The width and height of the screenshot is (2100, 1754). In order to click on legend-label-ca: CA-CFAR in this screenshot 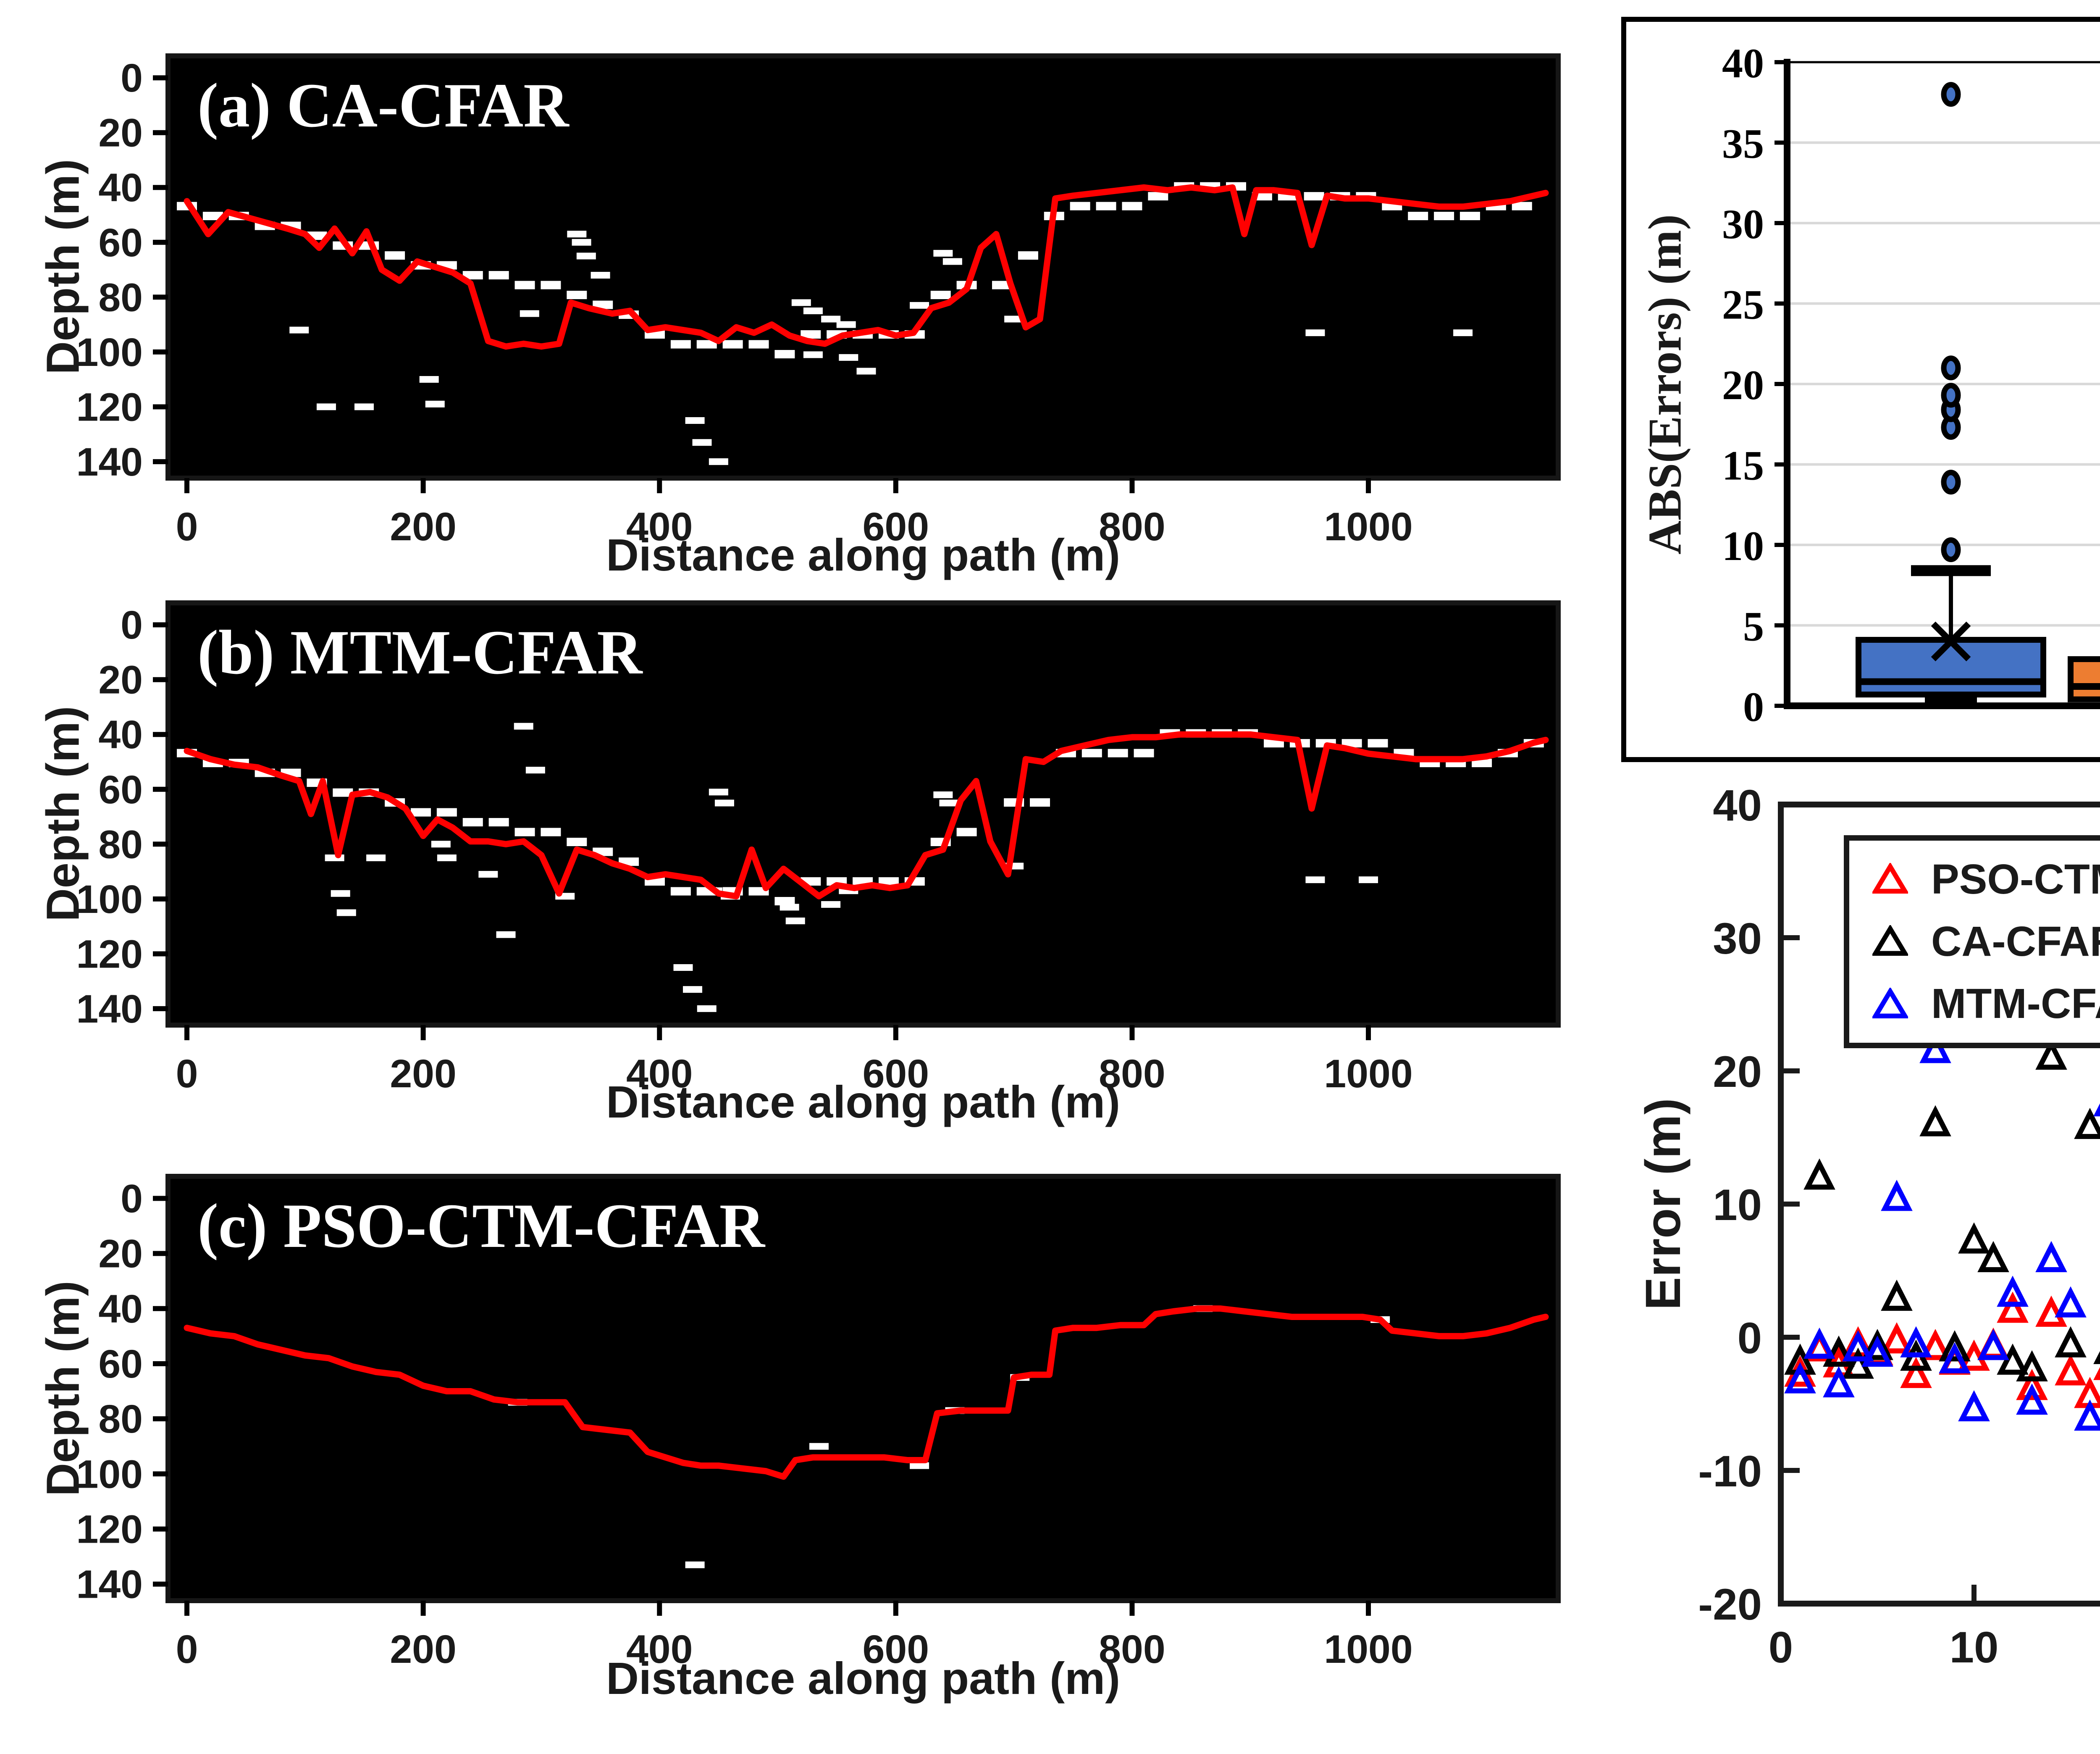, I will do `click(2015, 941)`.